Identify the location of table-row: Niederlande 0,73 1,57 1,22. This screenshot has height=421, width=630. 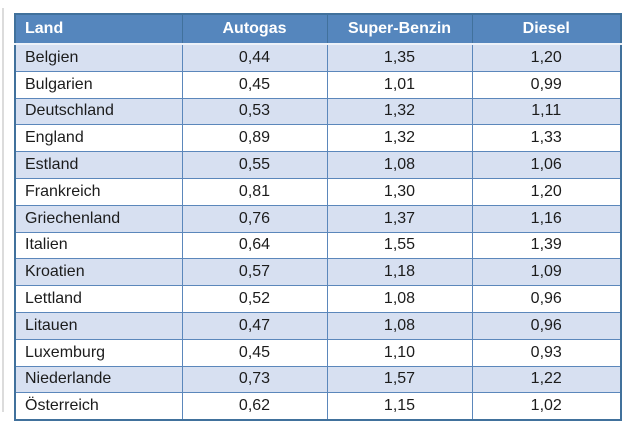
(318, 379).